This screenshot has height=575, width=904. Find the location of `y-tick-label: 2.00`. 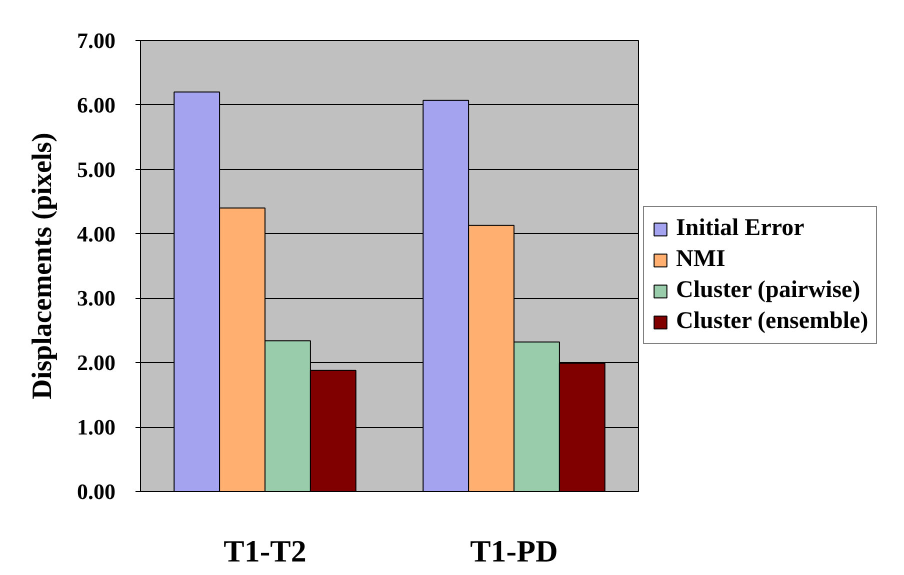

y-tick-label: 2.00 is located at coordinates (96, 363).